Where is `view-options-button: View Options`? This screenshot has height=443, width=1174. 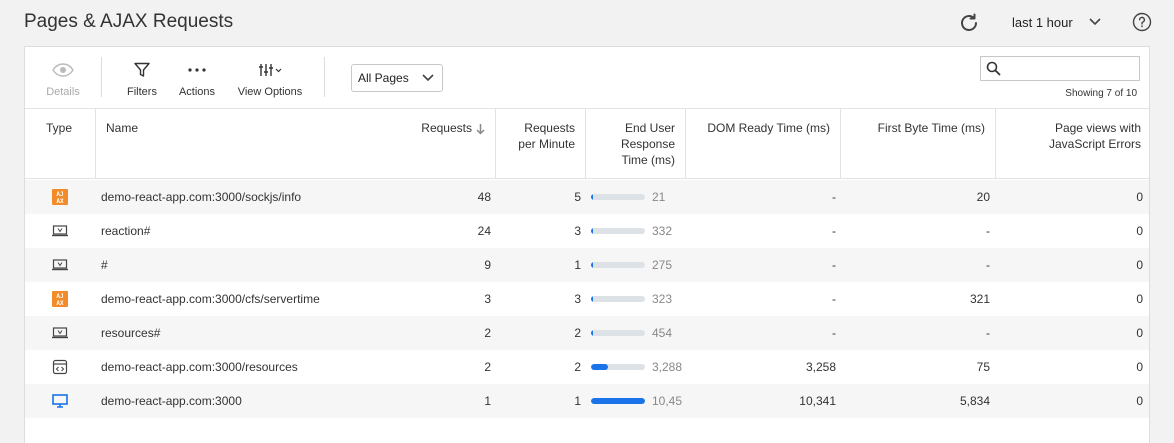 view-options-button: View Options is located at coordinates (270, 79).